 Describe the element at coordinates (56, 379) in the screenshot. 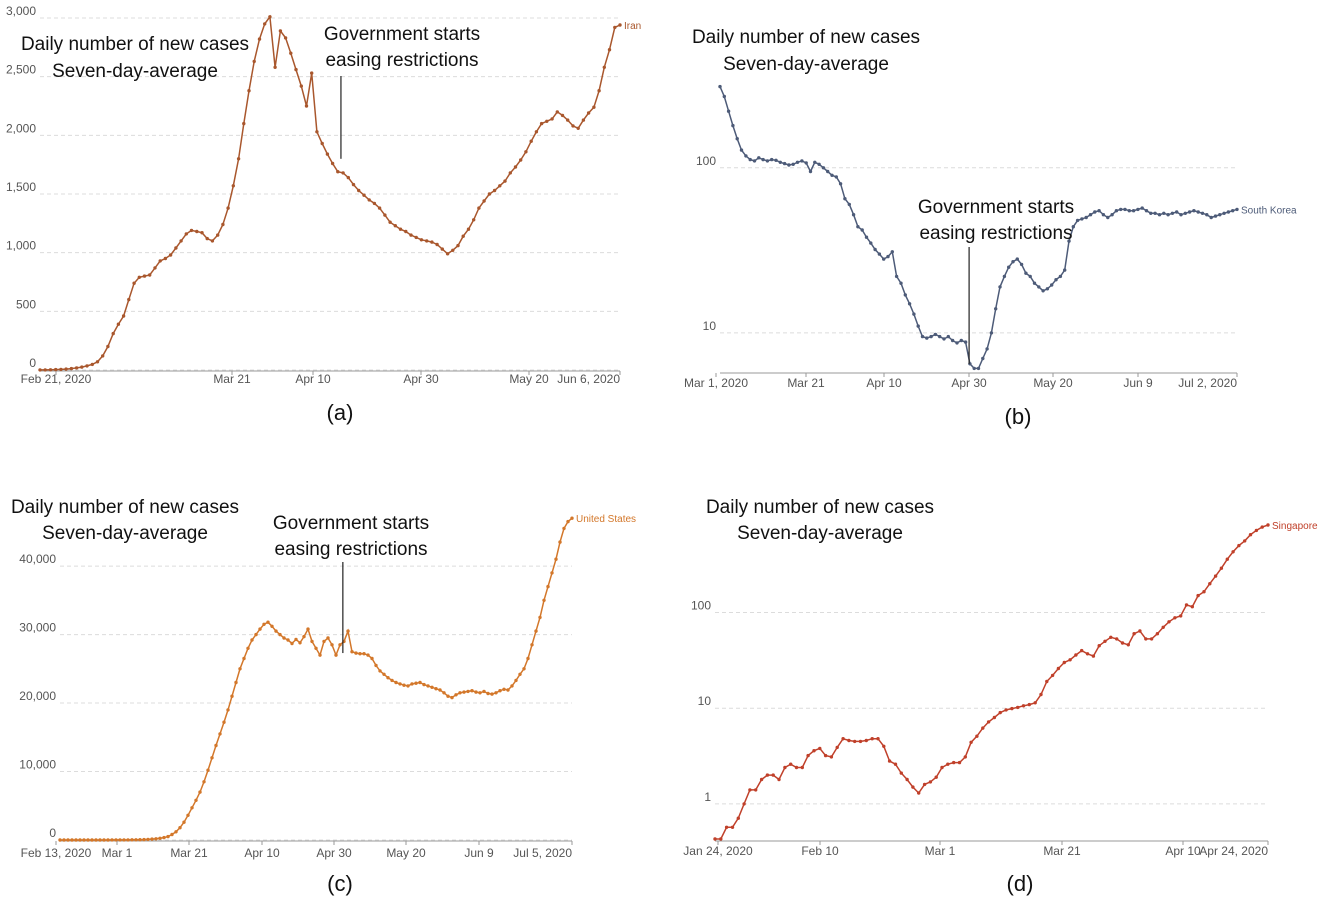

I see `x-tick-label: Feb 21, 2020` at that location.